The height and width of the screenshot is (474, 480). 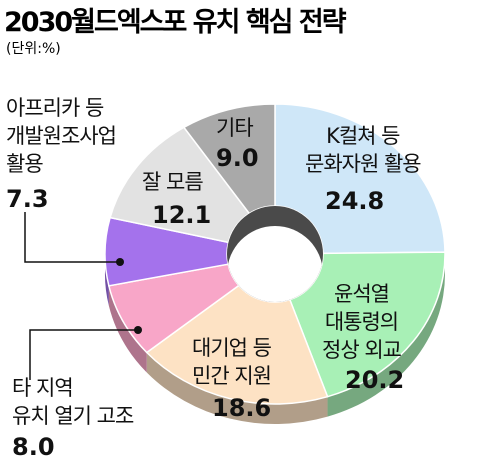 What do you see at coordinates (182, 215) in the screenshot?
I see `value-label: 12.1` at bounding box center [182, 215].